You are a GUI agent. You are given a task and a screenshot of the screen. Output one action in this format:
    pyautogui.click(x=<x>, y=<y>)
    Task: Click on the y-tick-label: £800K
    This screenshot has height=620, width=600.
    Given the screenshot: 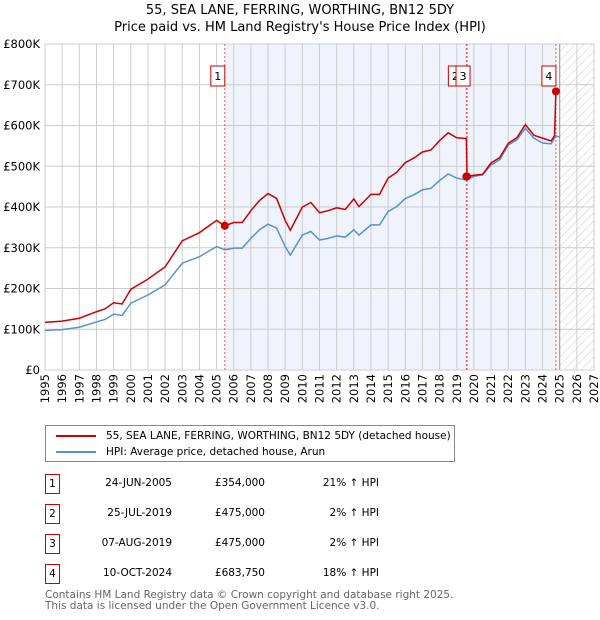 What is the action you would take?
    pyautogui.click(x=21, y=44)
    